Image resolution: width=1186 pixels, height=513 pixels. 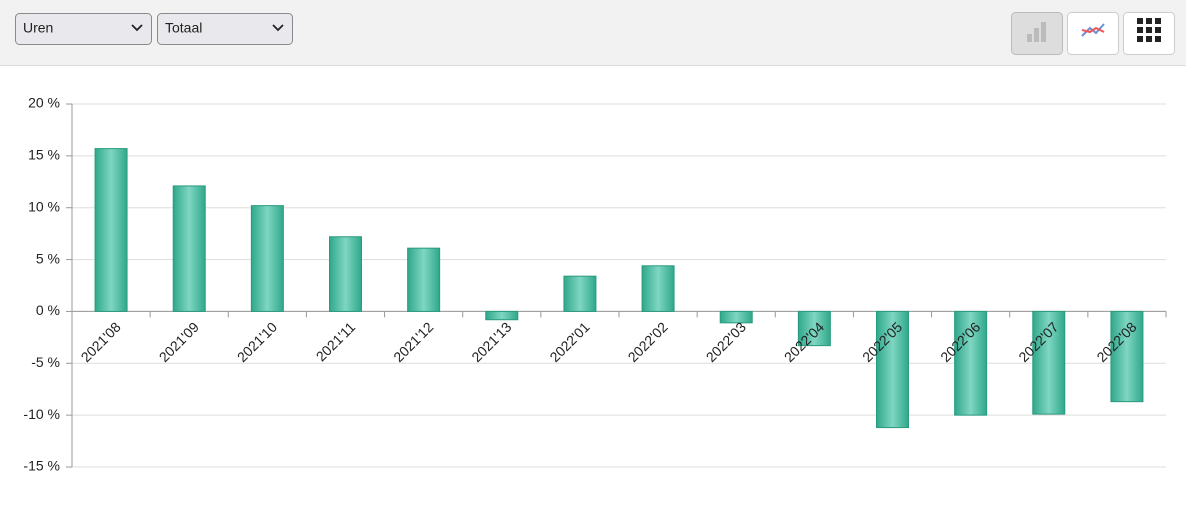 I want to click on x-tick-label: 2022'03, so click(x=726, y=342).